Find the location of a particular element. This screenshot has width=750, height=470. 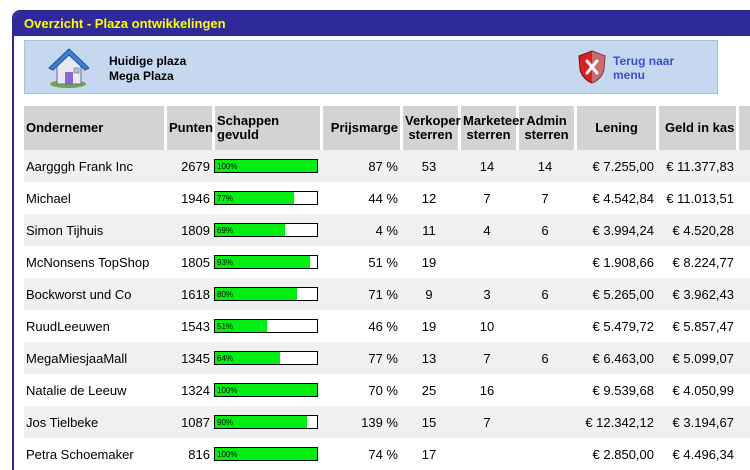

back-link-line2: menu is located at coordinates (629, 75).